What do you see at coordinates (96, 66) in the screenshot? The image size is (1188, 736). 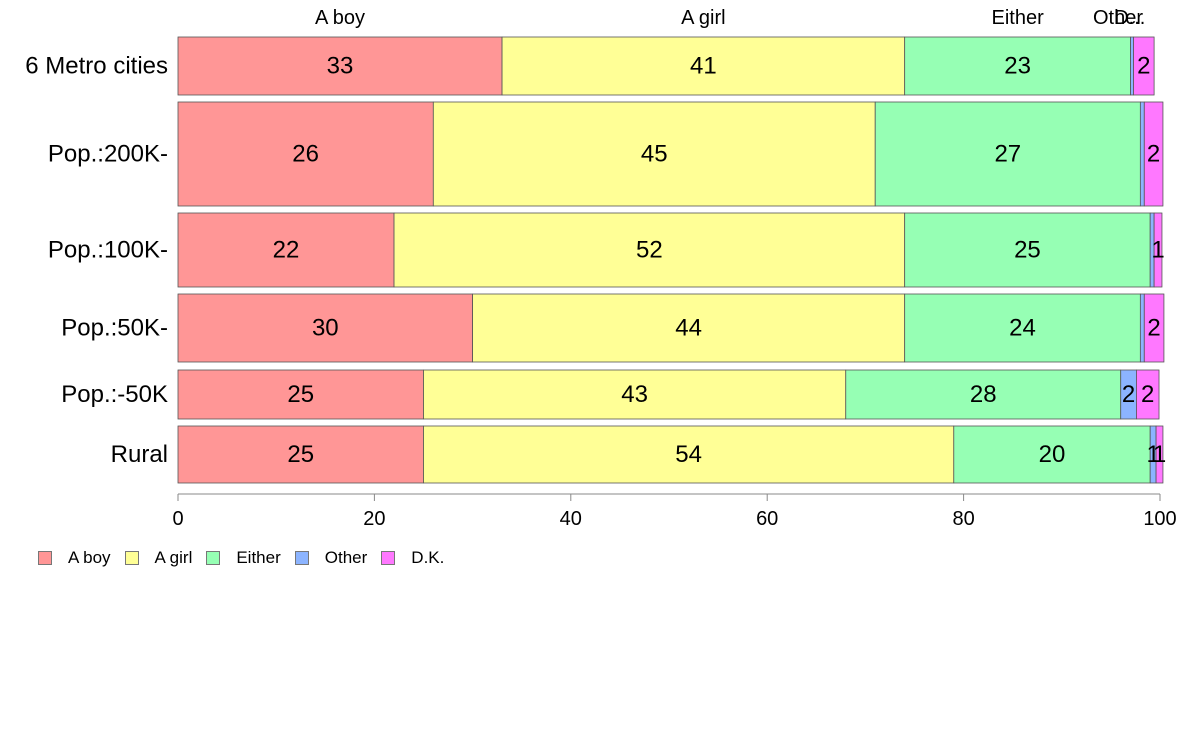 I see `category-label: 6 Metro cities` at bounding box center [96, 66].